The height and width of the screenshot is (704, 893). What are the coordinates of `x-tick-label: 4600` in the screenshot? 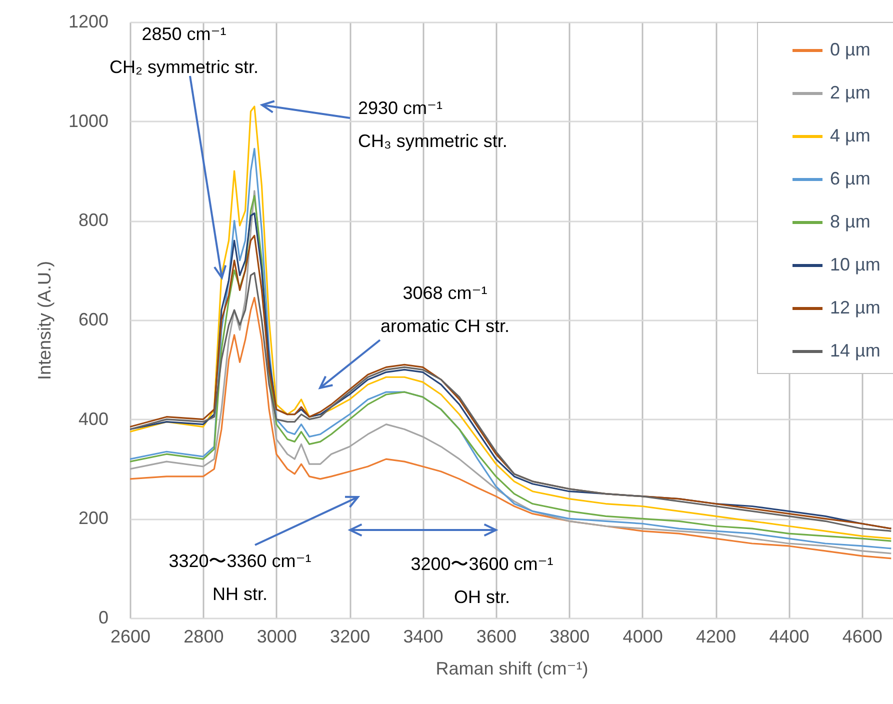 It's located at (862, 636).